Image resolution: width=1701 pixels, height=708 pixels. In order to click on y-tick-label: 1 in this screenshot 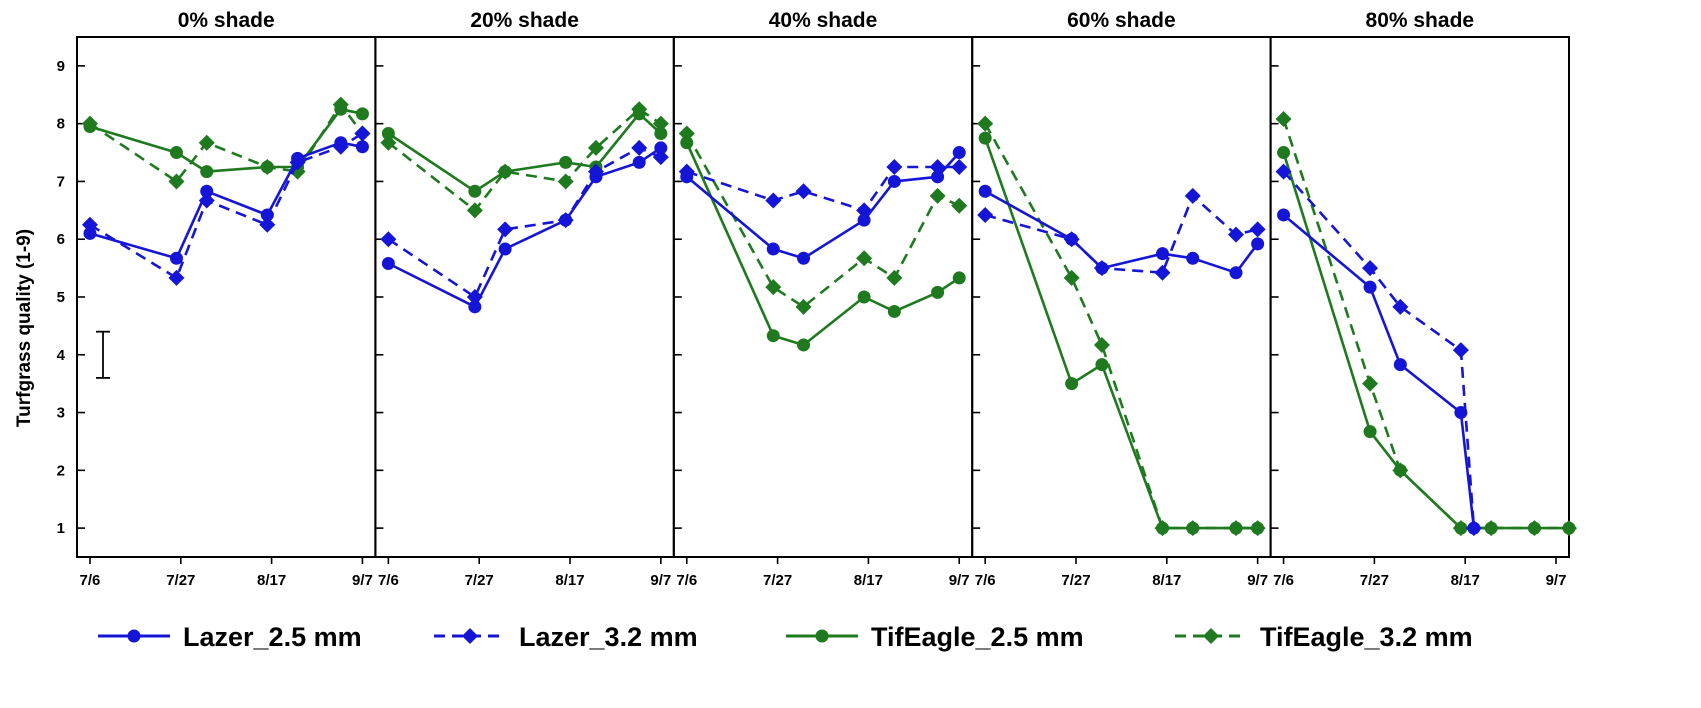, I will do `click(61, 528)`.